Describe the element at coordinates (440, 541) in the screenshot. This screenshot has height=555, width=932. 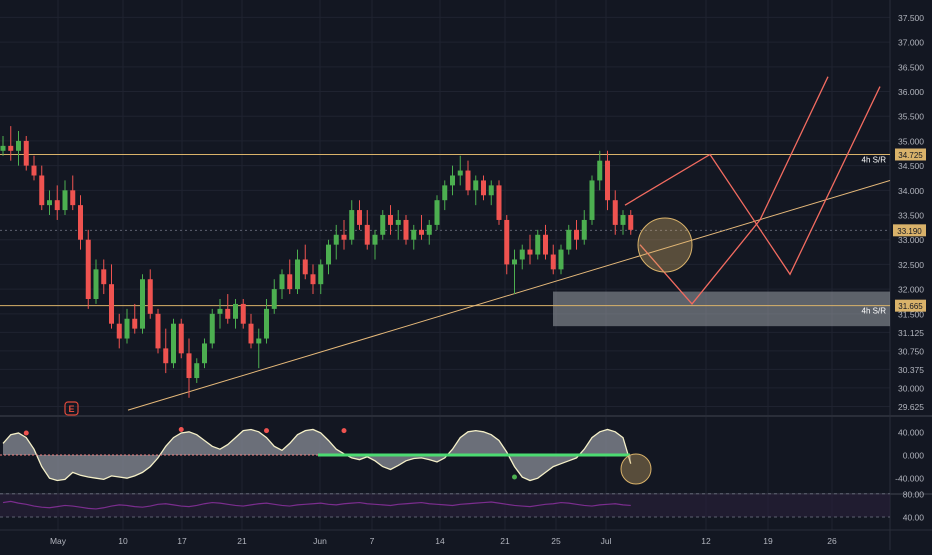
I see `time-axis-label: 14` at that location.